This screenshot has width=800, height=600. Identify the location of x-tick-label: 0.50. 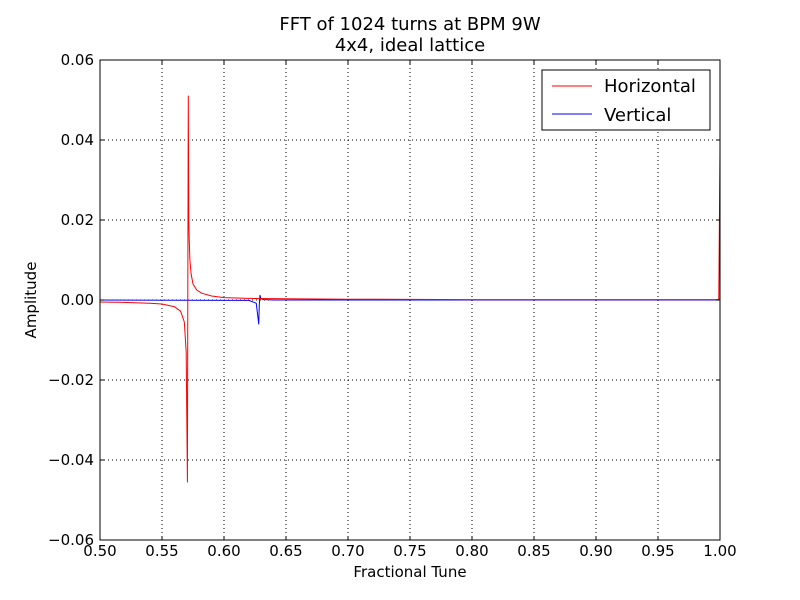
(99, 551).